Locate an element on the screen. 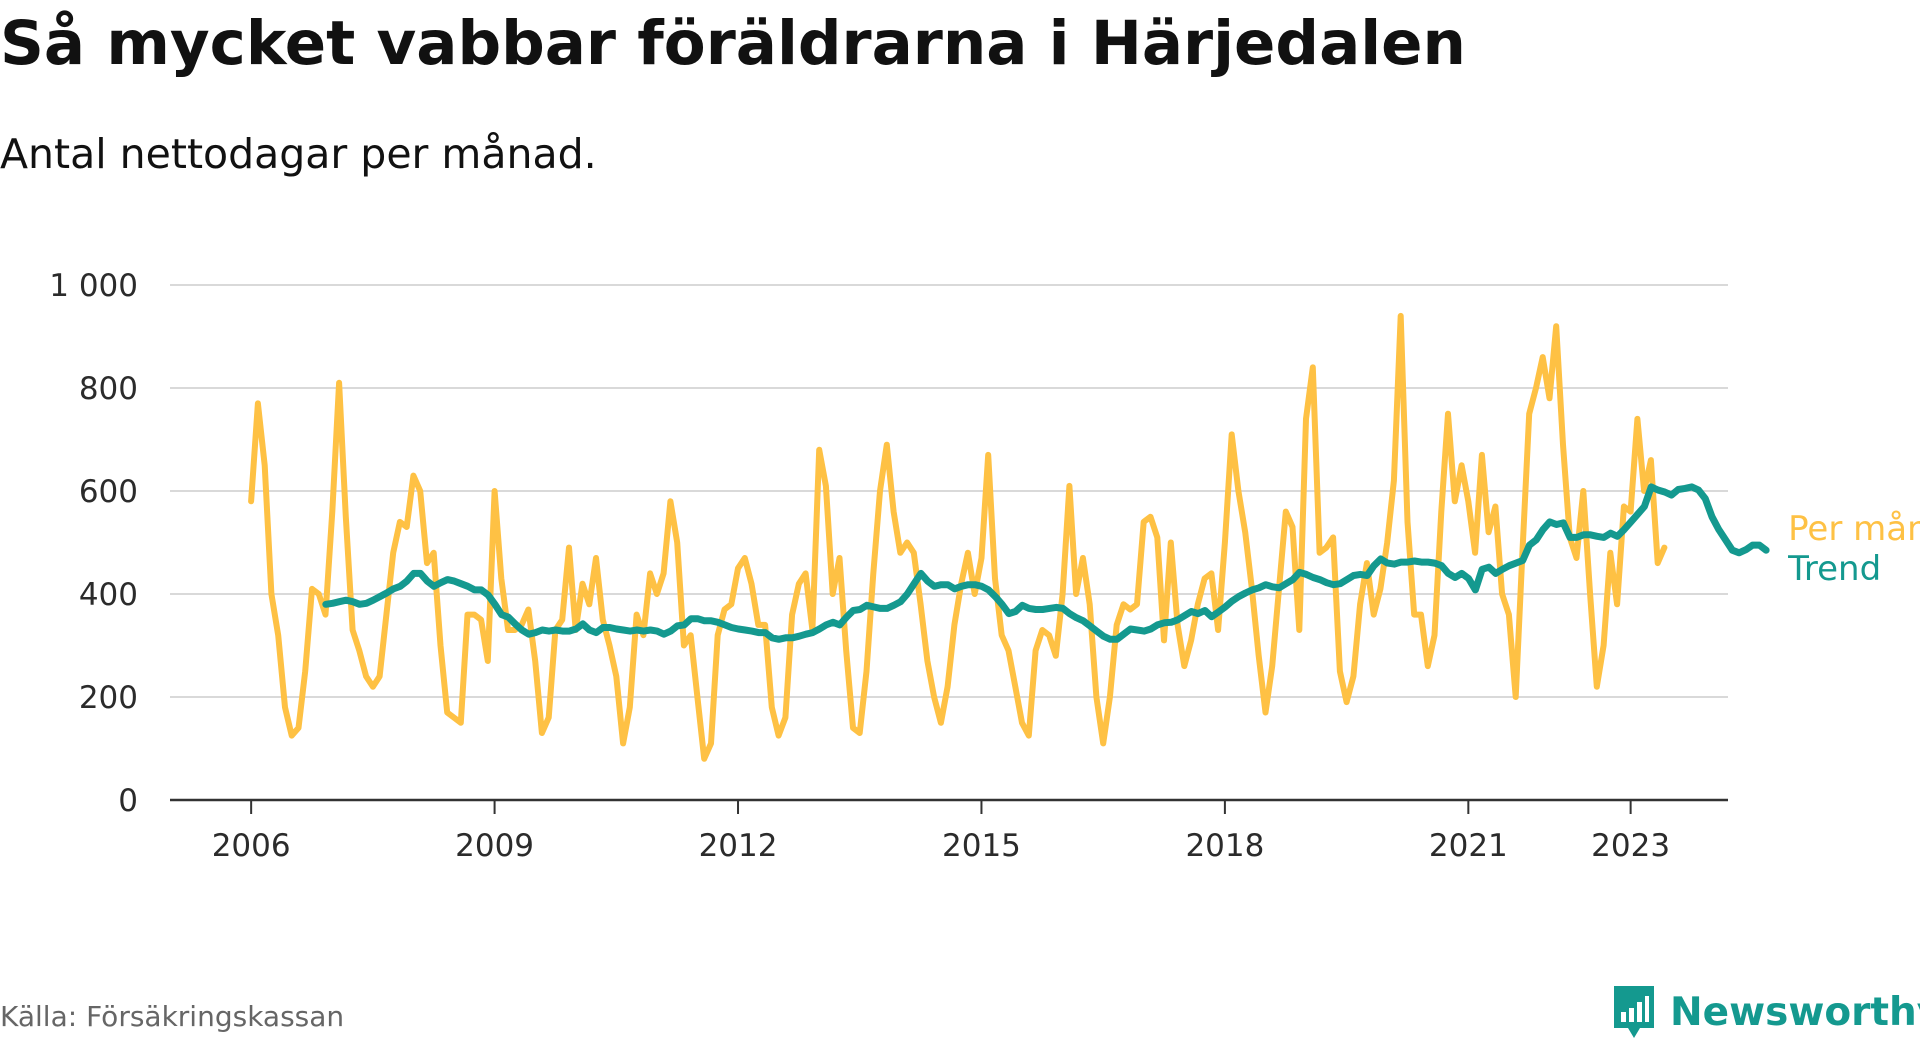 This screenshot has width=1920, height=1042. trend-series-line is located at coordinates (1046, 563).